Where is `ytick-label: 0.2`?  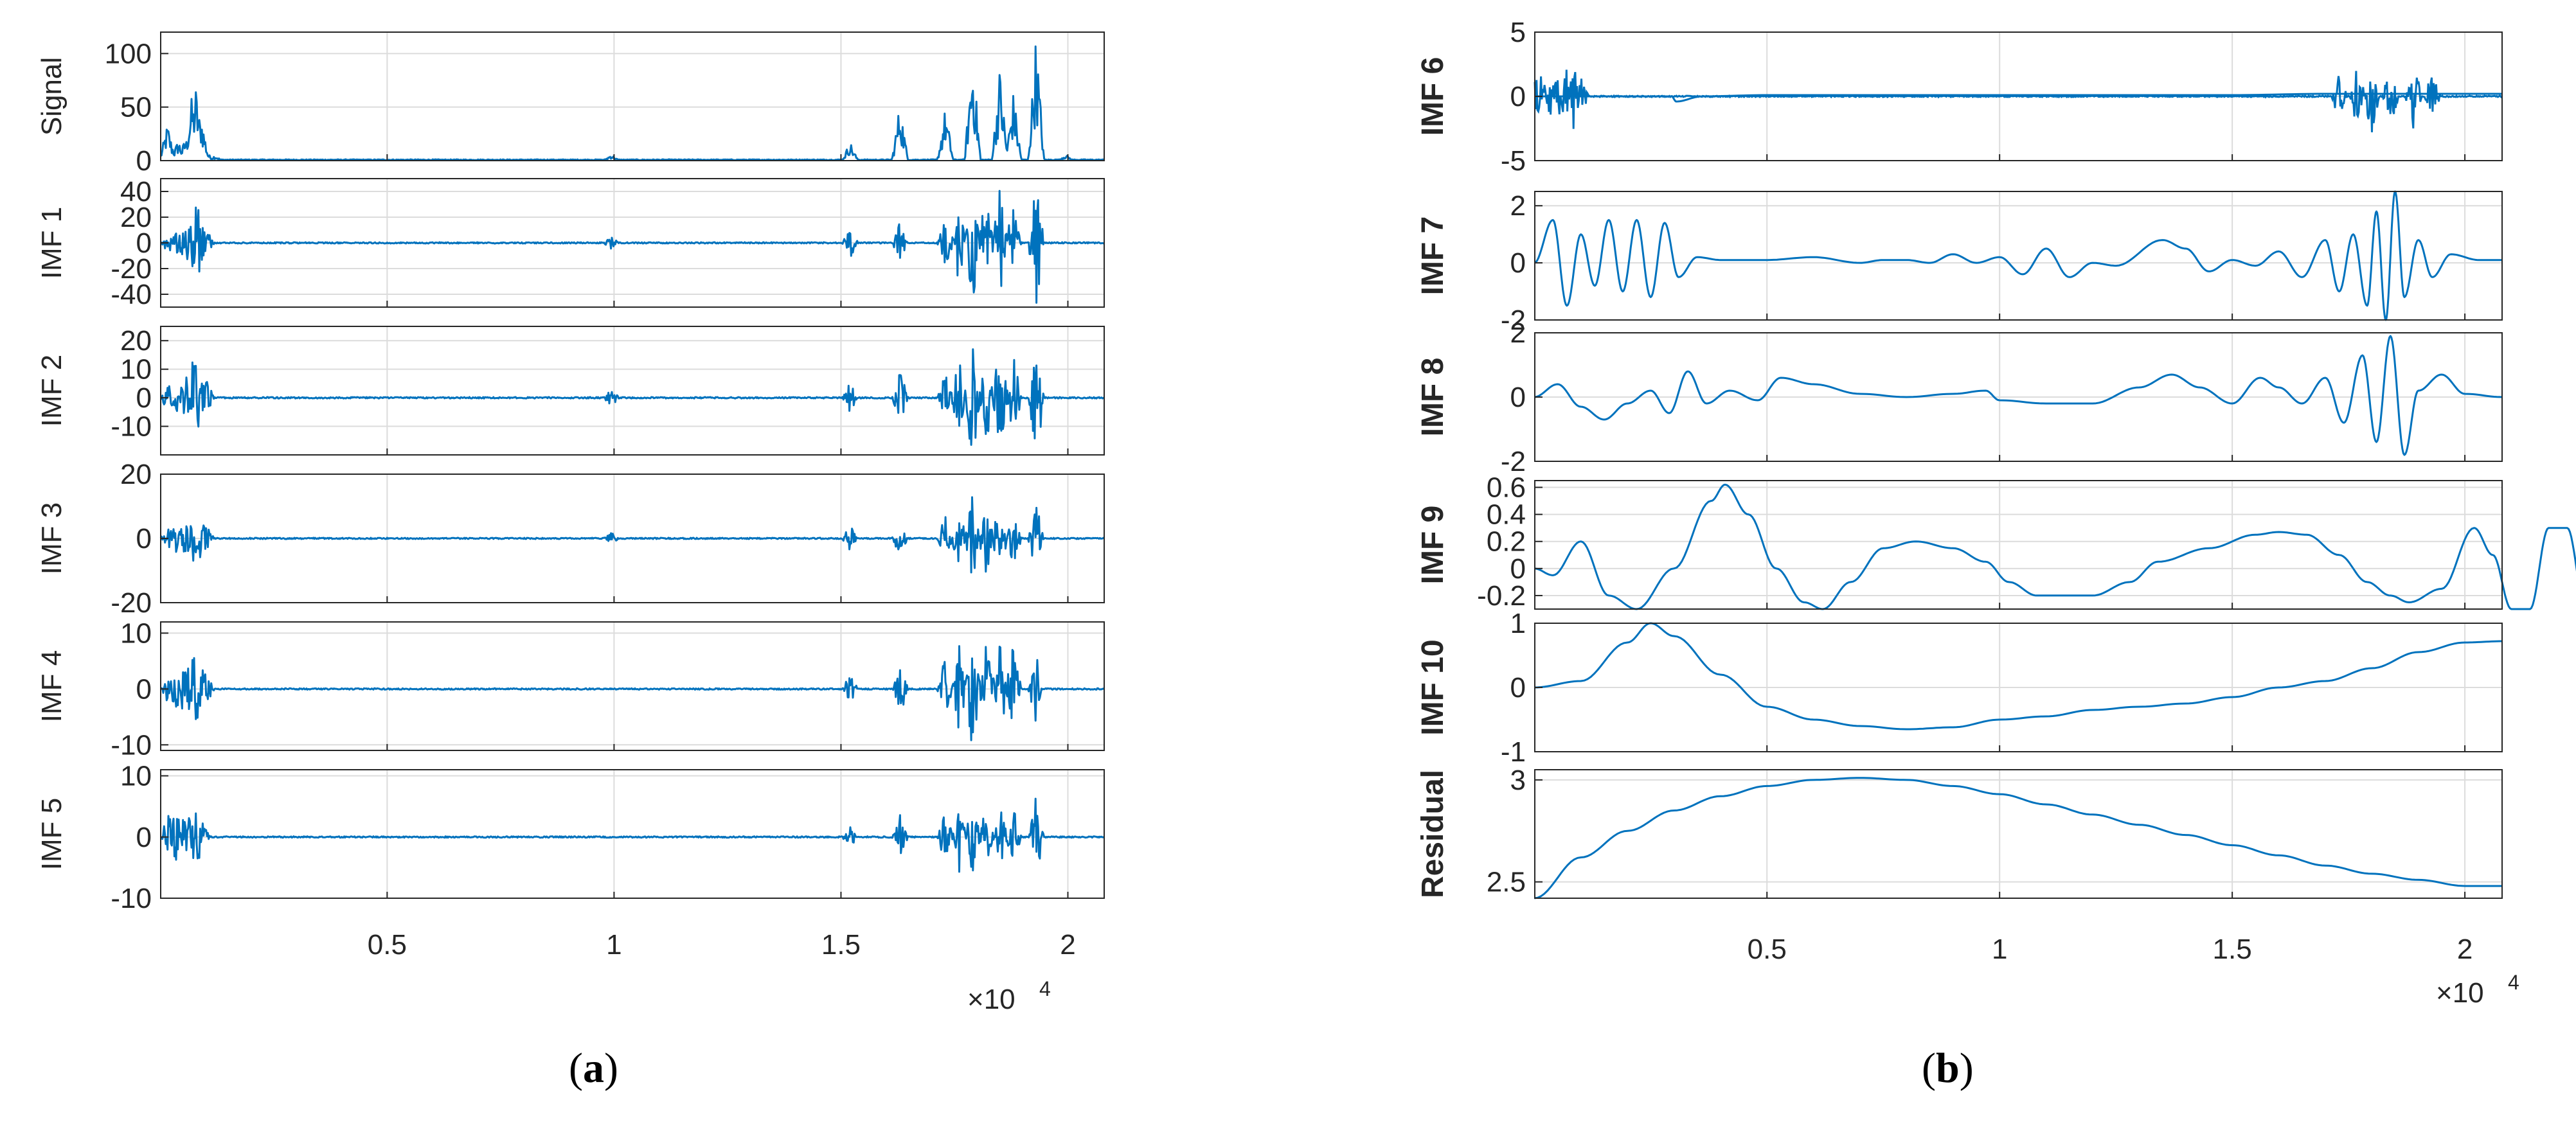 ytick-label: 0.2 is located at coordinates (1506, 542).